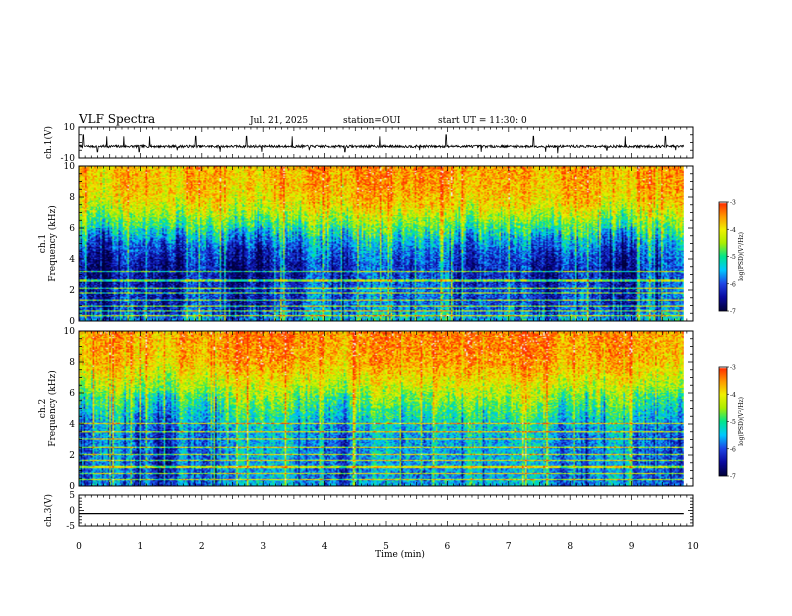 This screenshot has width=792, height=616. What do you see at coordinates (202, 547) in the screenshot?
I see `x-tick-label: 2` at bounding box center [202, 547].